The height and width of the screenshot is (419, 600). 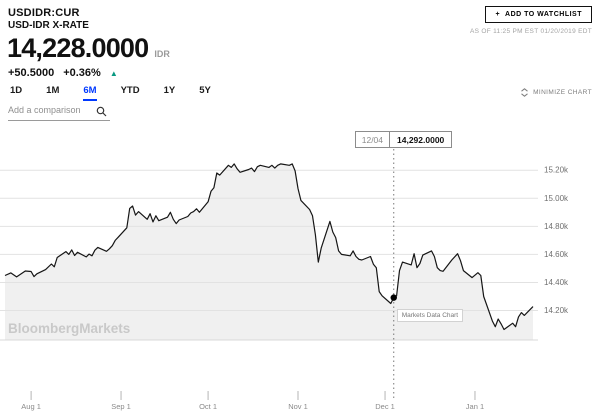 I want to click on tab-1d: 1D, so click(x=16, y=90).